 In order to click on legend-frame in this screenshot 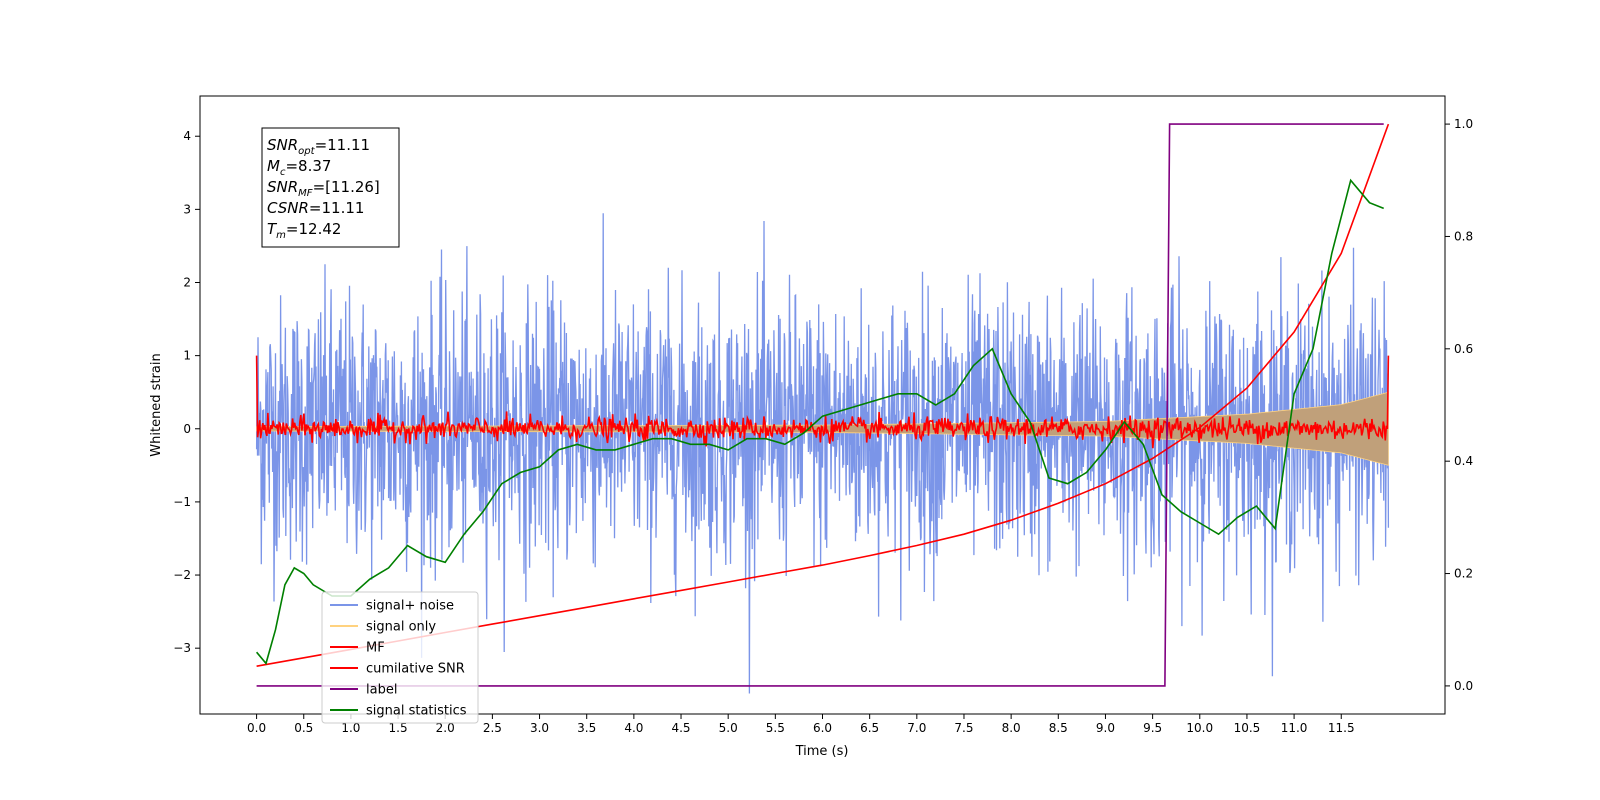, I will do `click(400, 657)`.